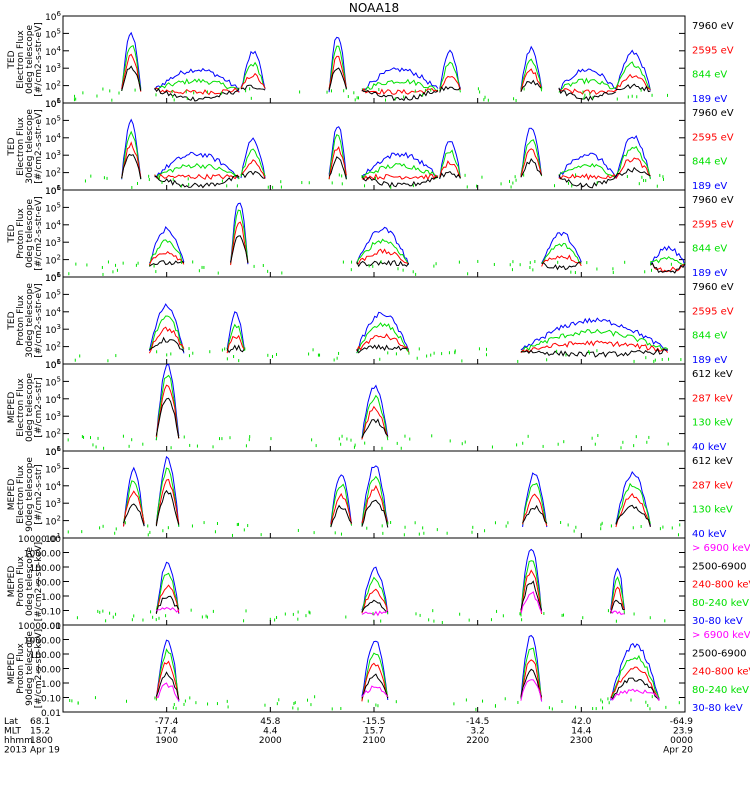  What do you see at coordinates (374, 732) in the screenshot?
I see `x-axis-value: 15.7` at bounding box center [374, 732].